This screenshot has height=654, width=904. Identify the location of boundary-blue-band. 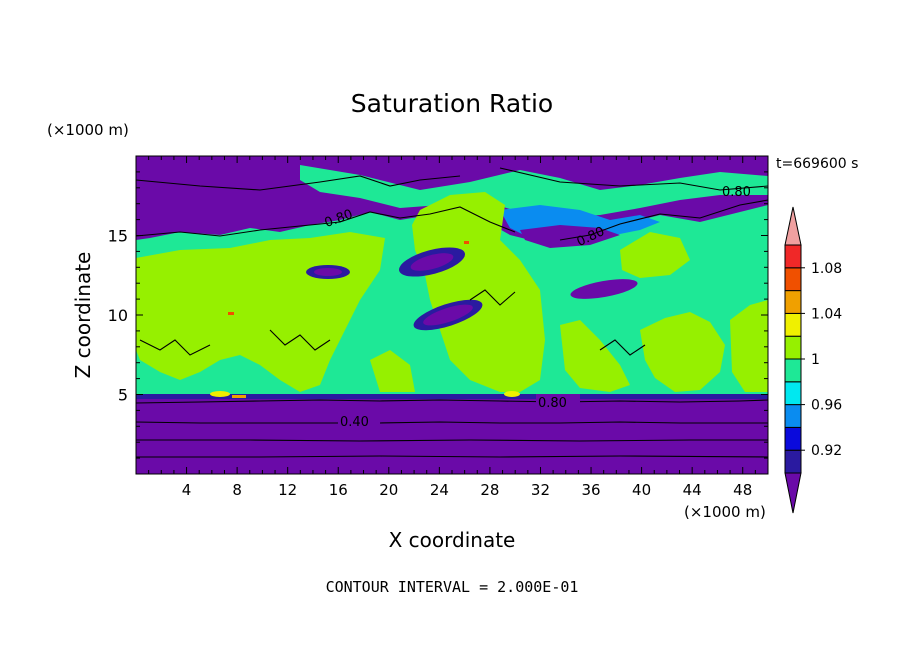
(452, 396).